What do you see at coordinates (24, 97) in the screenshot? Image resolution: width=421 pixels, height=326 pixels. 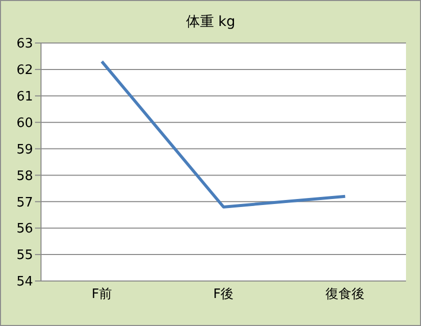 I see `y-tick-label: 61` at bounding box center [24, 97].